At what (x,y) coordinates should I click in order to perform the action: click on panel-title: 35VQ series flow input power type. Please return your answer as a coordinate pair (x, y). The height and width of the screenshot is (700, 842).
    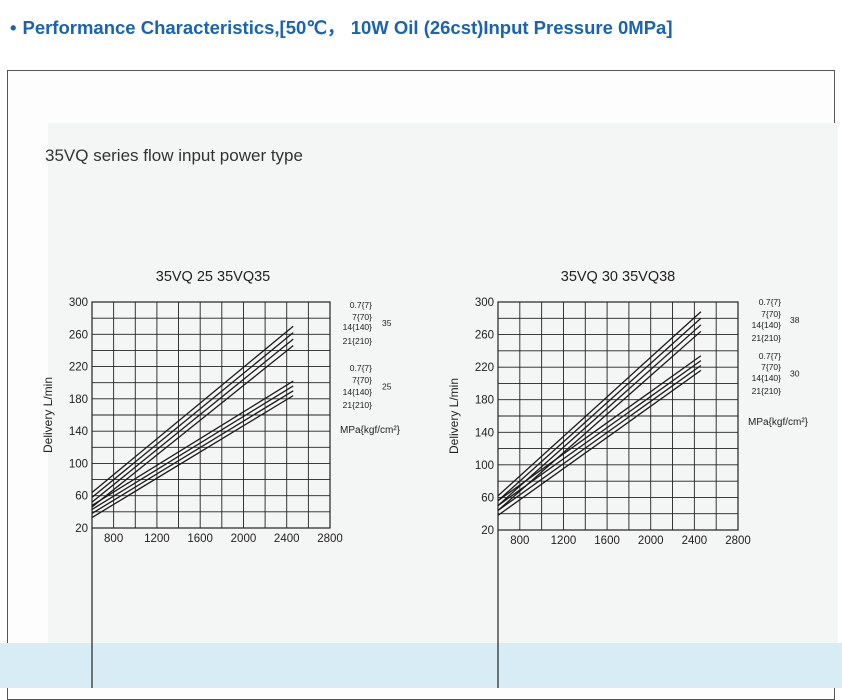
    Looking at the image, I should click on (174, 155).